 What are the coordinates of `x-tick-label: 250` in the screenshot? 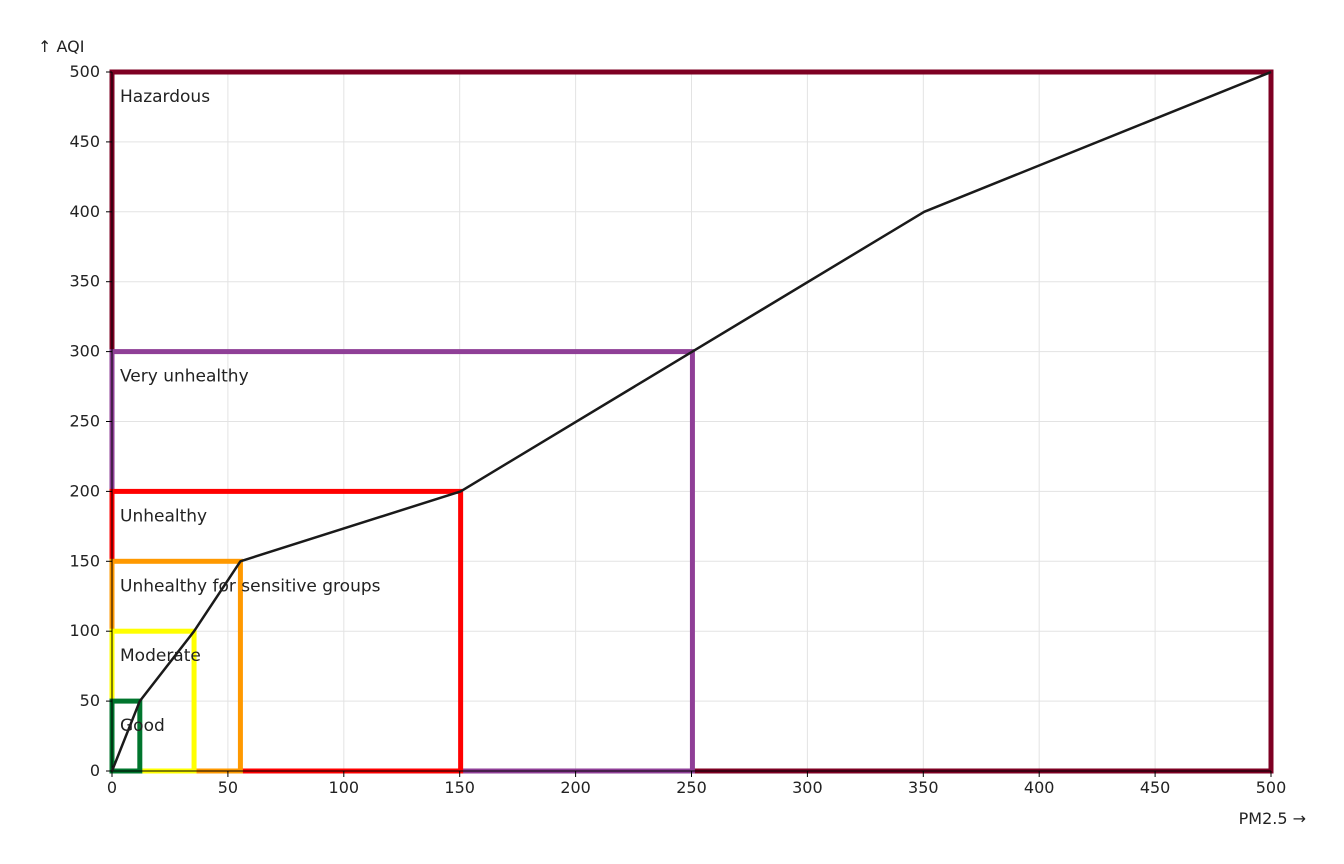 It's located at (691, 787).